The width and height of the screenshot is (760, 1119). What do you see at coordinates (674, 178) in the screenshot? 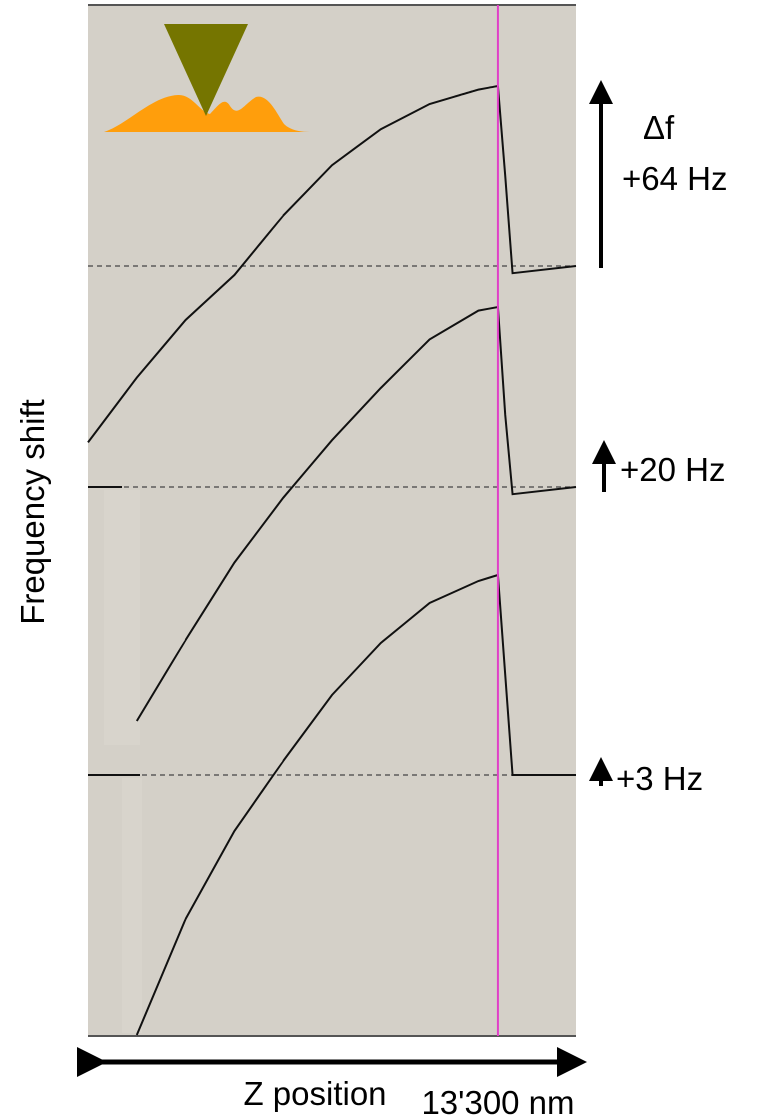
I see `series-1-scale-label: +64 Hz` at bounding box center [674, 178].